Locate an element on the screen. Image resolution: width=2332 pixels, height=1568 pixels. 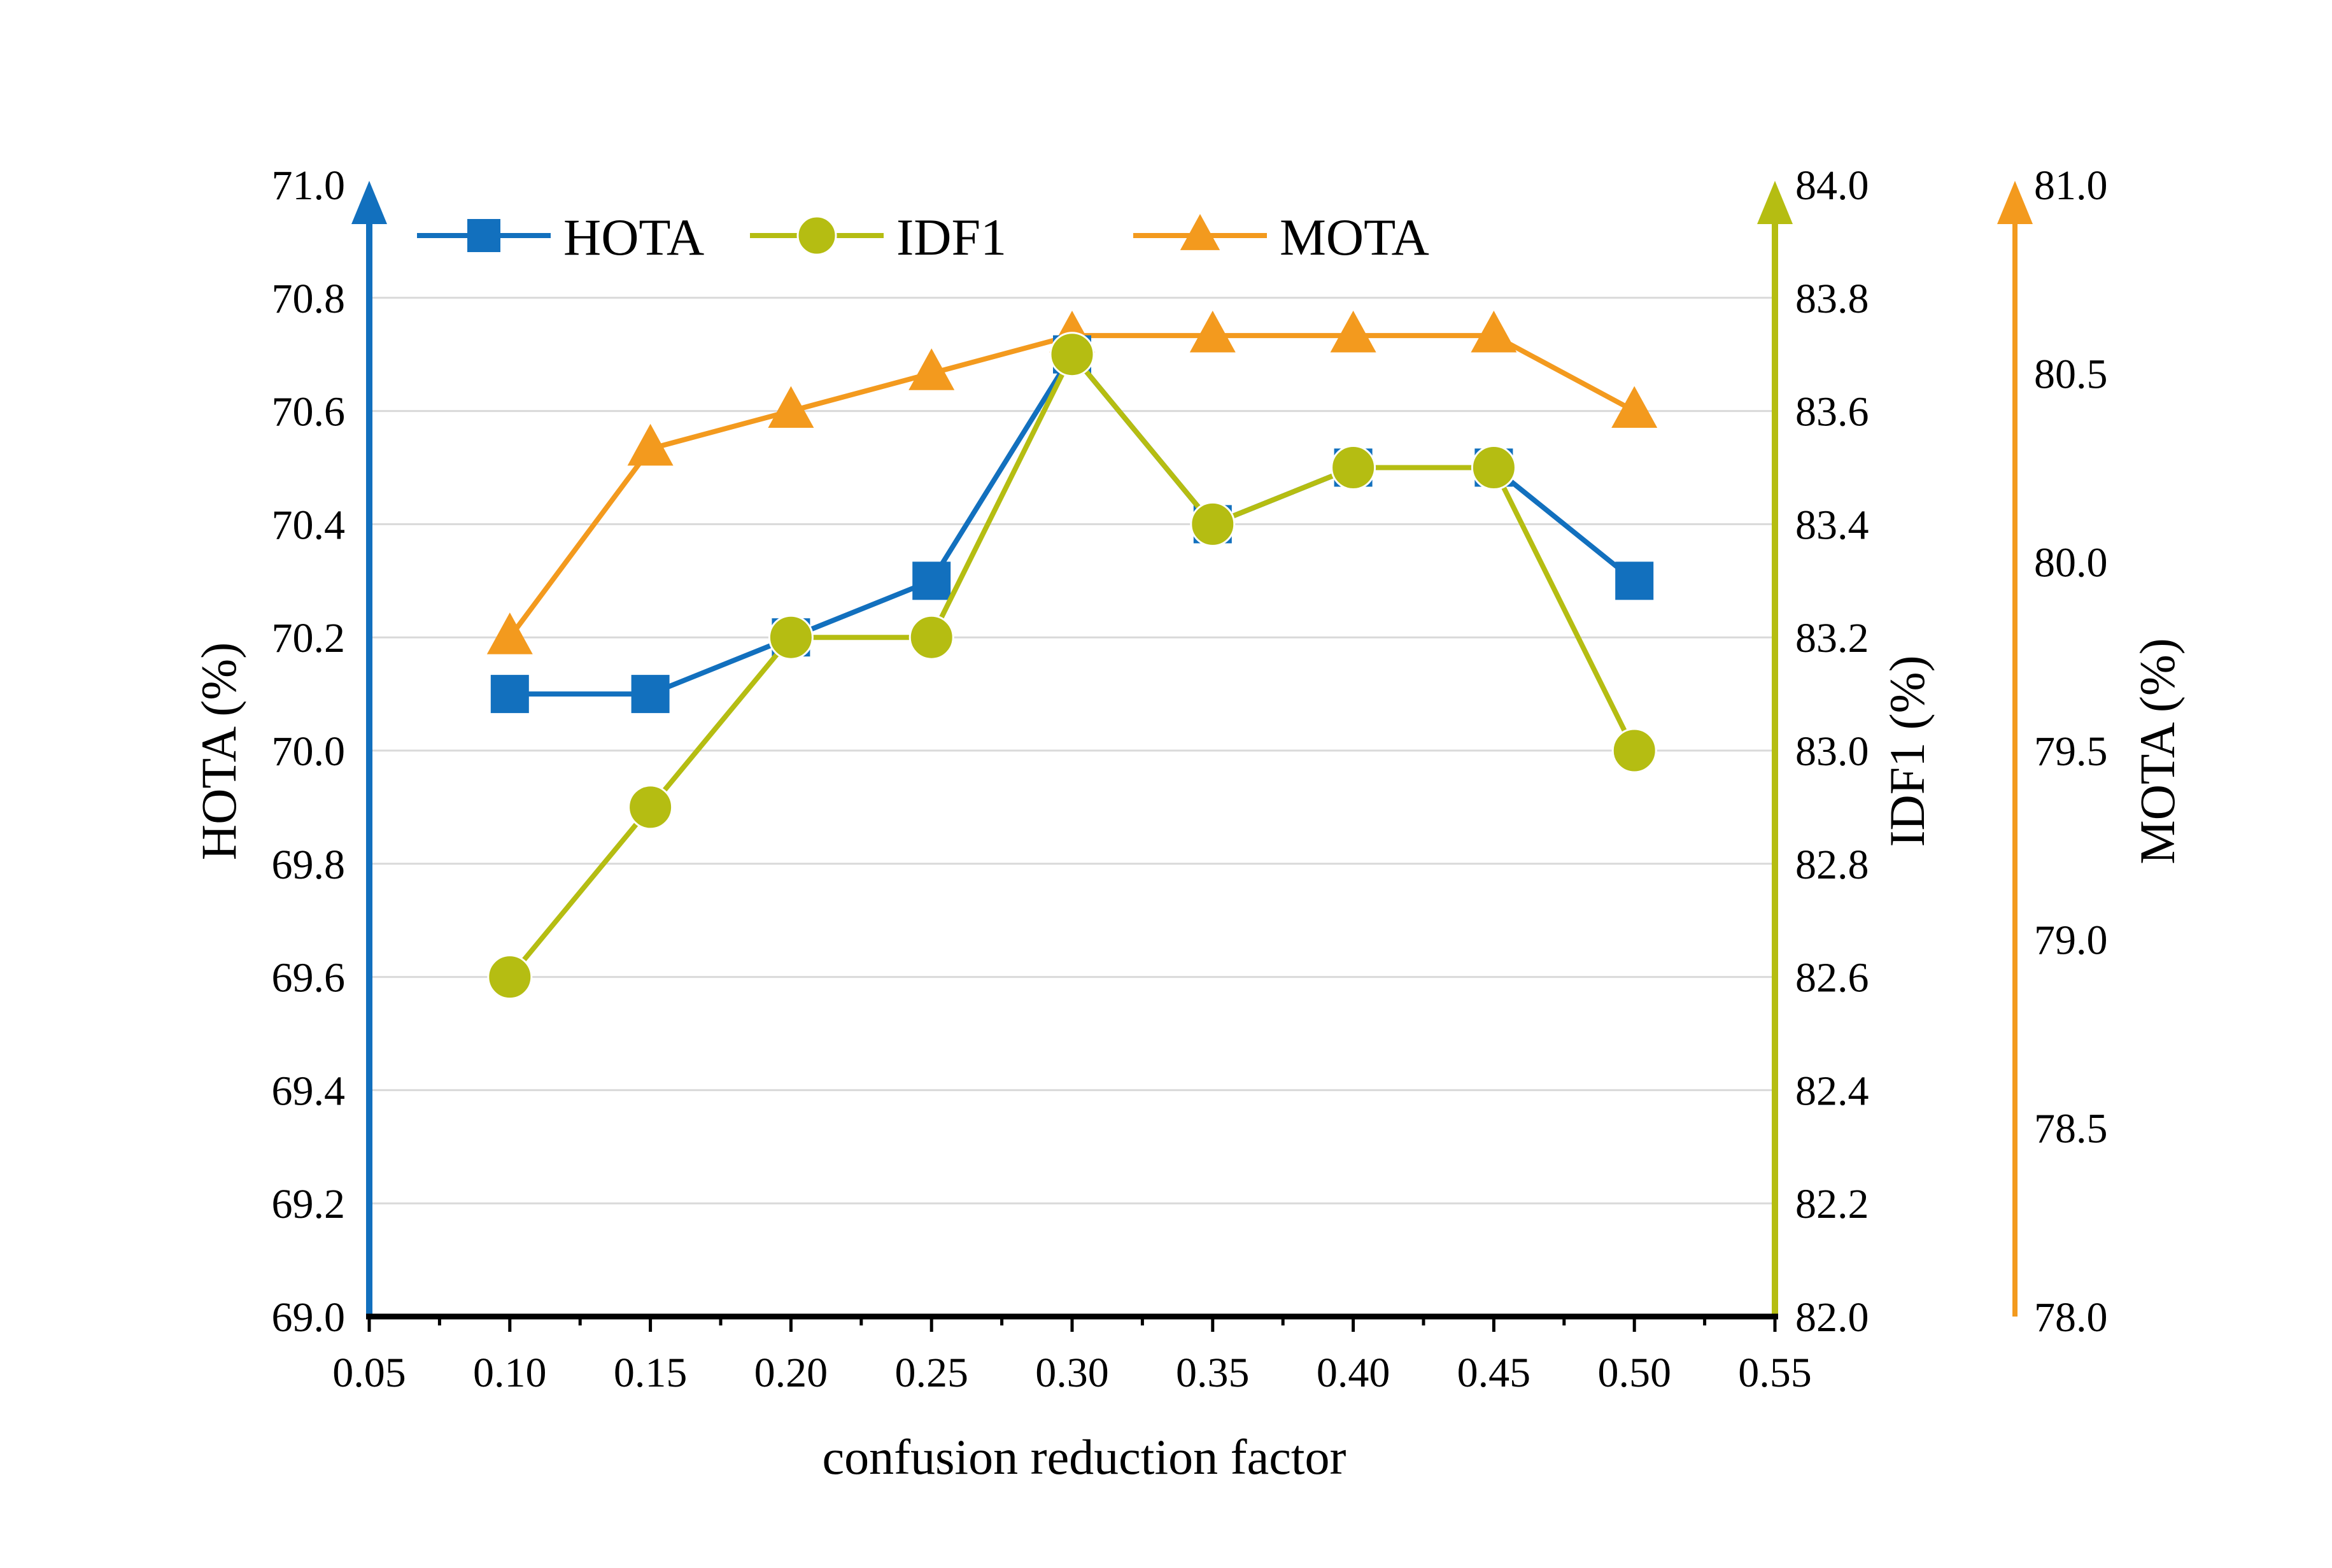
hota-tick-label: 69.8 is located at coordinates (309, 865).